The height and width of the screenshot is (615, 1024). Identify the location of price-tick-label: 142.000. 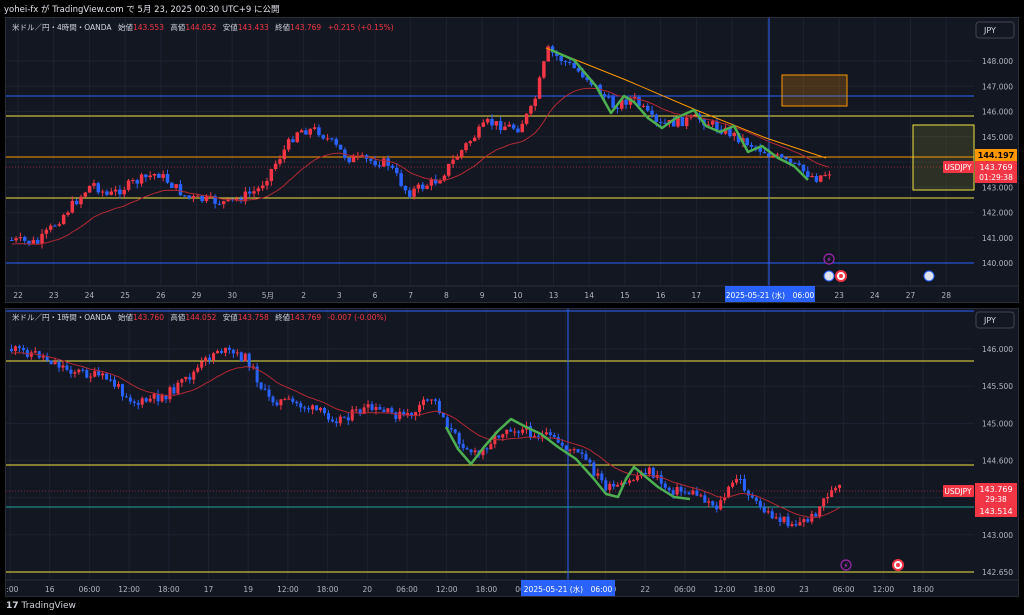
(997, 213).